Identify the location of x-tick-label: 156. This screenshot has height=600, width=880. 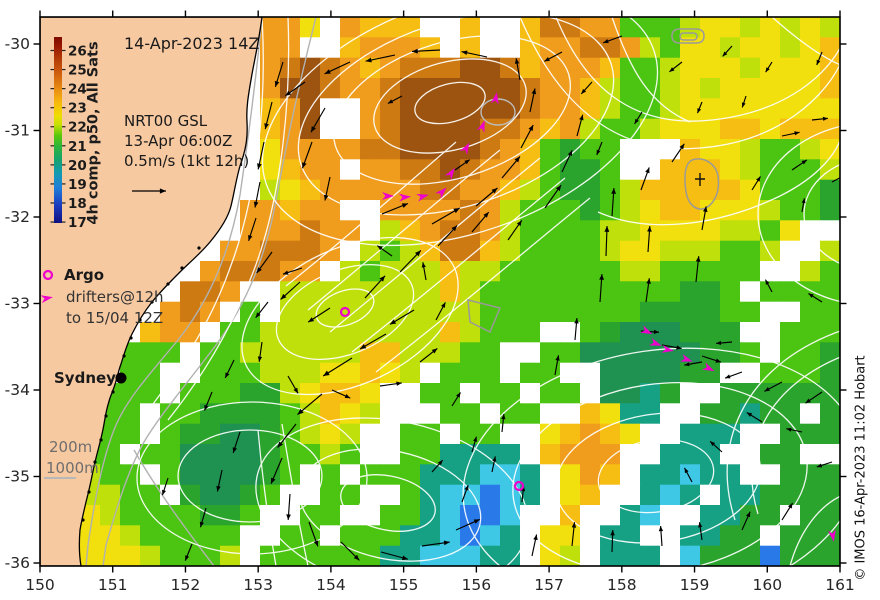
(477, 585).